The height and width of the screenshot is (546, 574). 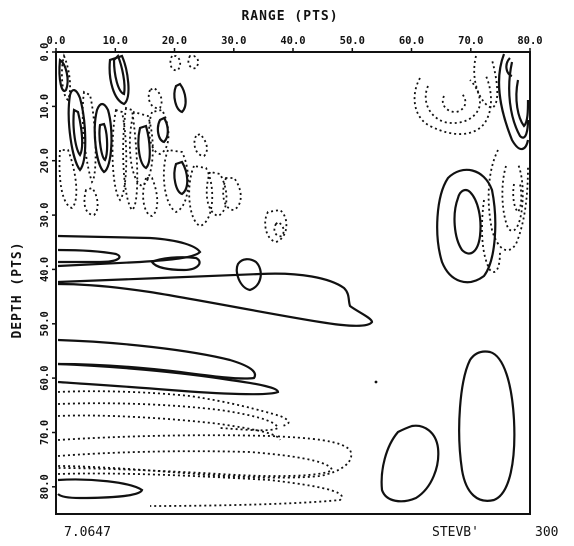 What do you see at coordinates (17, 289) in the screenshot?
I see `y-axis-label: DEPTH (PTS)` at bounding box center [17, 289].